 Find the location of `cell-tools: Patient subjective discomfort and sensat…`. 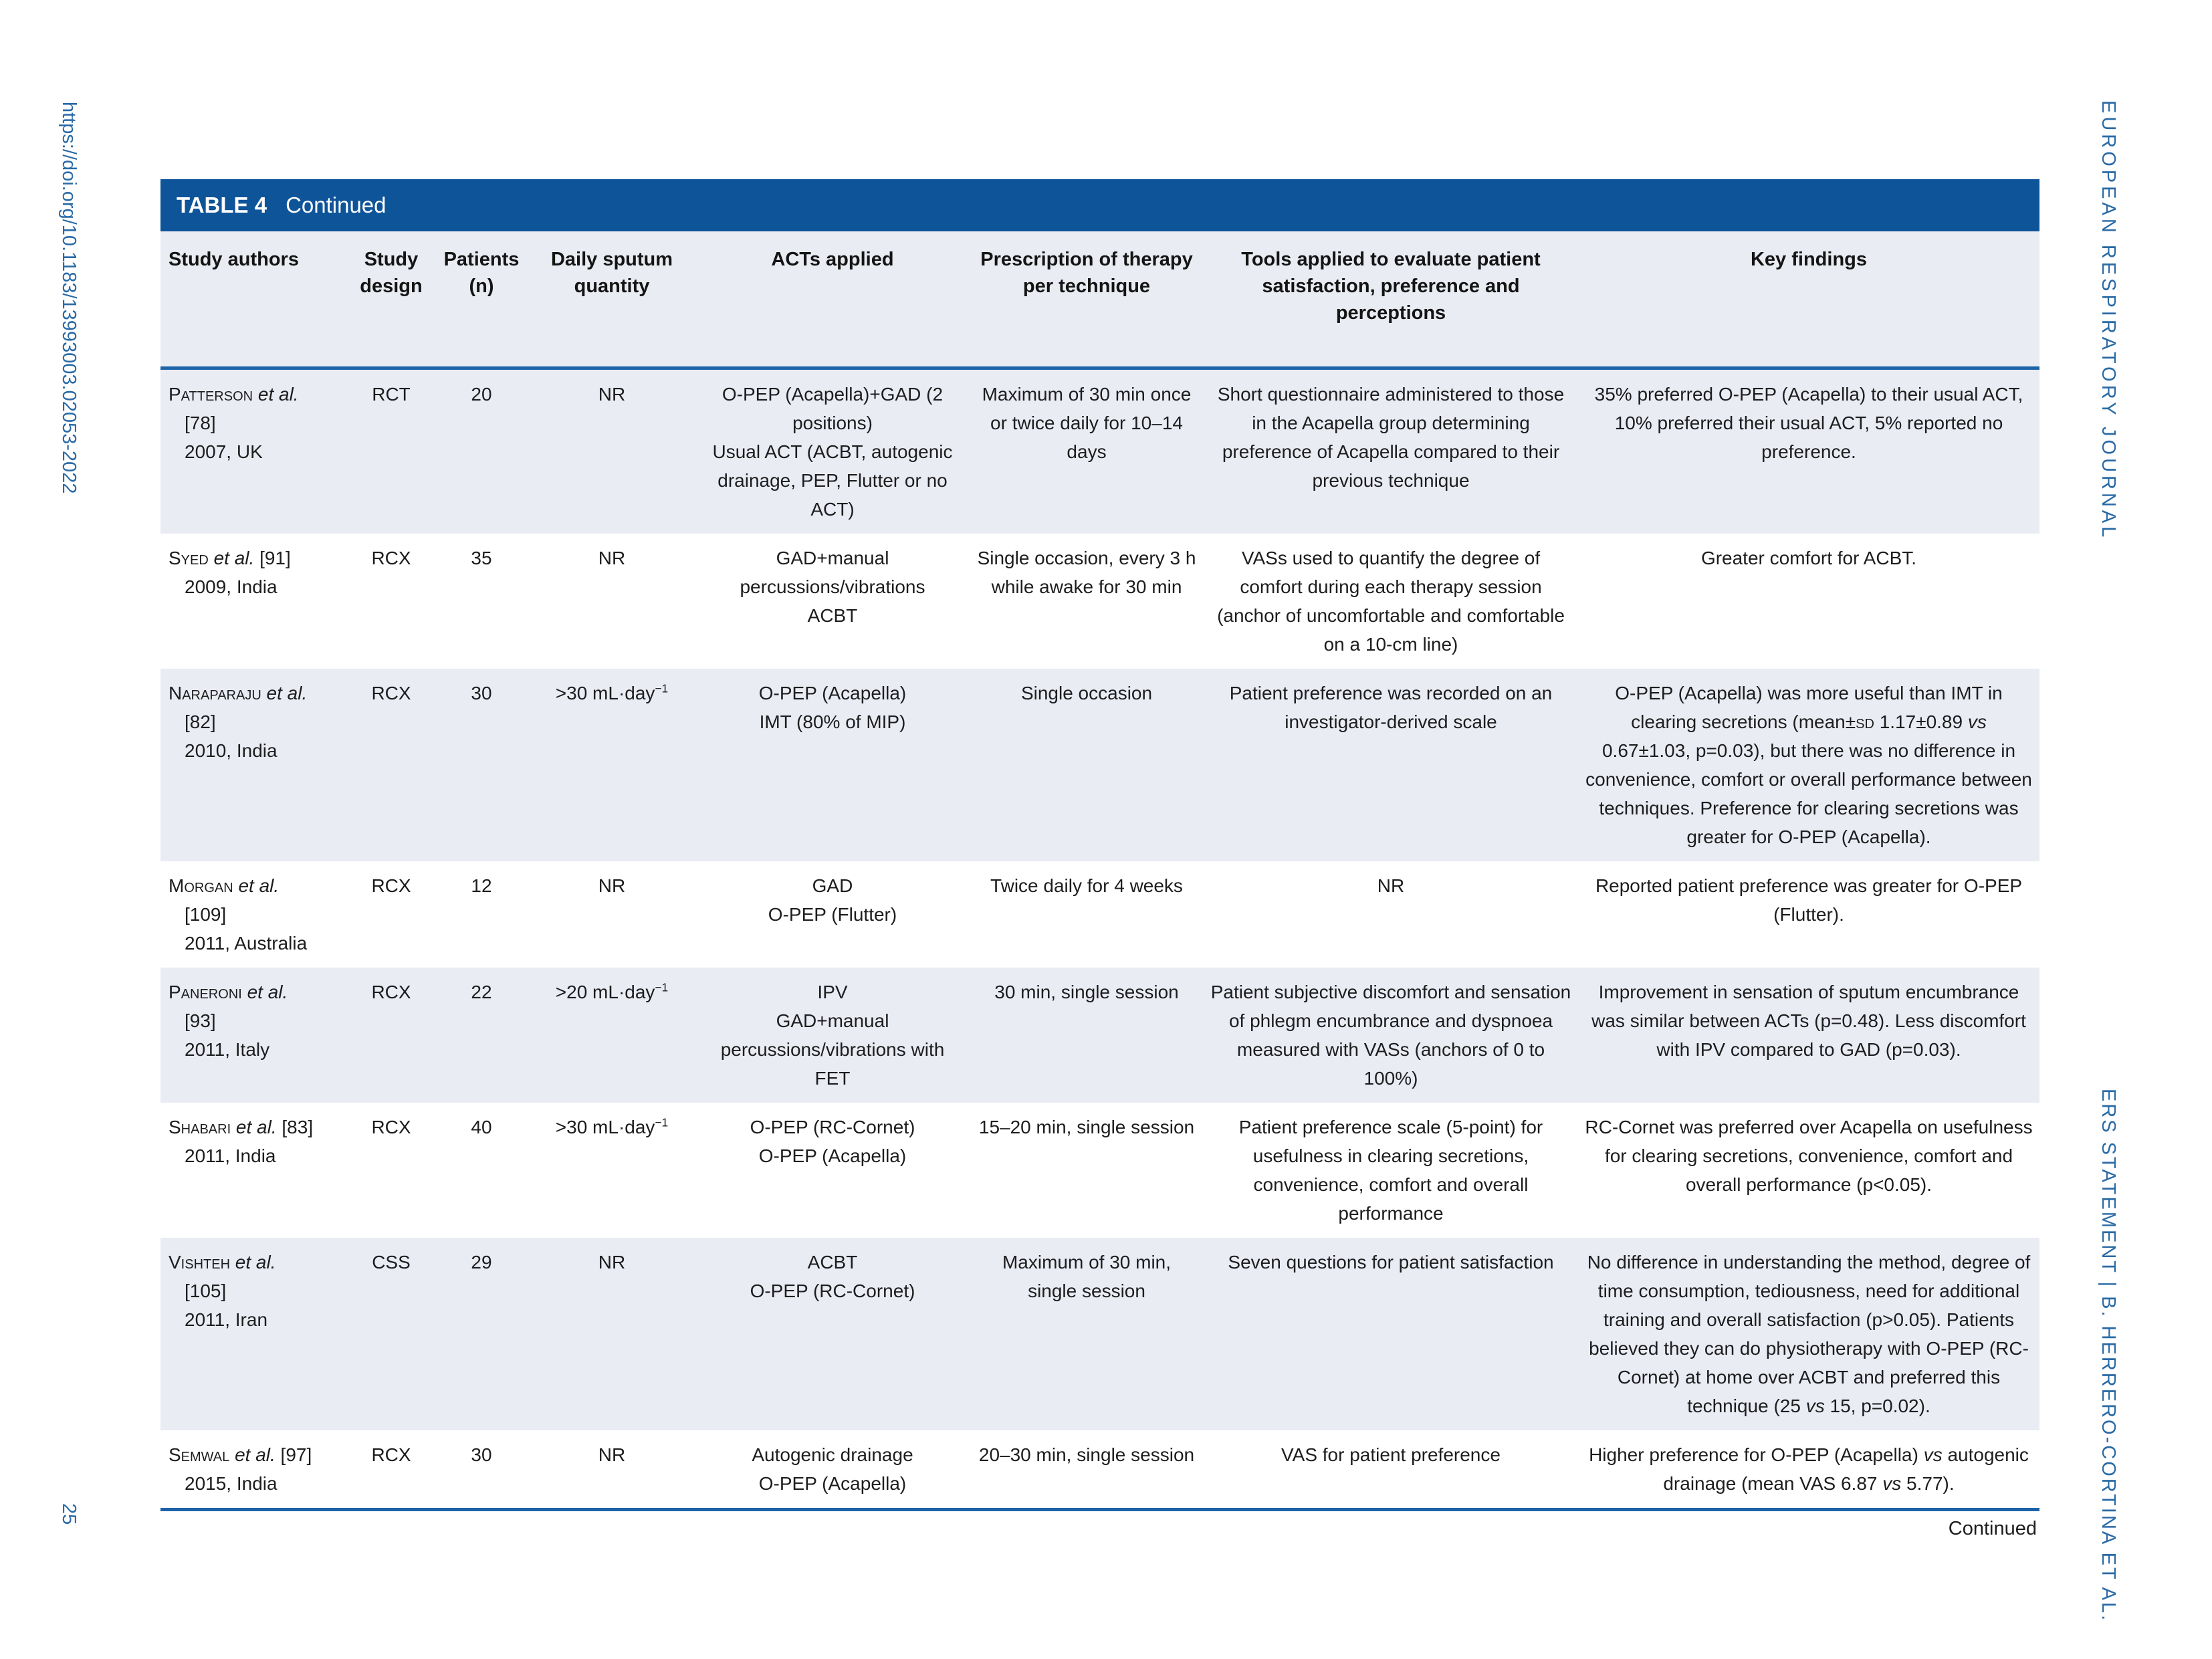

cell-tools: Patient subjective discomfort and sensat… is located at coordinates (1390, 1035).